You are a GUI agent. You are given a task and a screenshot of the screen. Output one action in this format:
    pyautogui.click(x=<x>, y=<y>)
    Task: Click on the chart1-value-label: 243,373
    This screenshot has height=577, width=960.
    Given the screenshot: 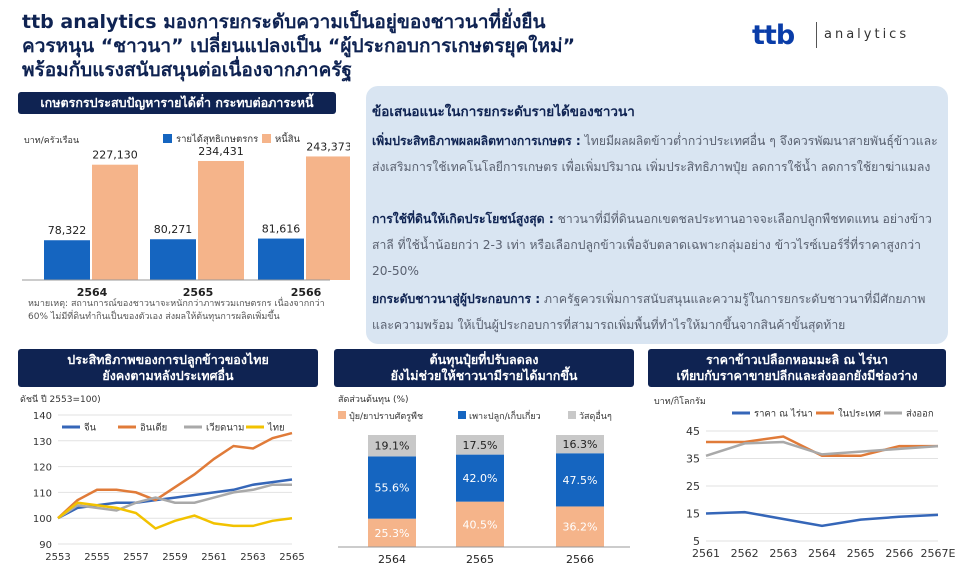 What is the action you would take?
    pyautogui.click(x=328, y=146)
    